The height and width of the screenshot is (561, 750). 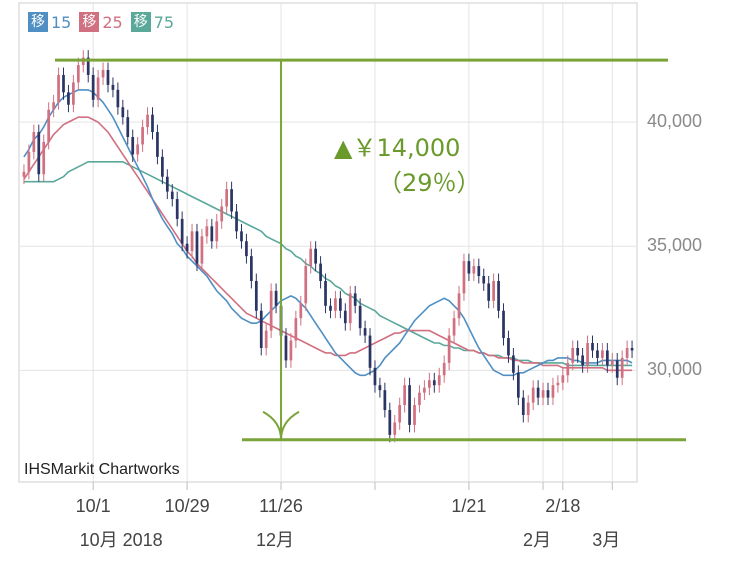 I want to click on y-tick-label-0: 30,000, so click(x=675, y=369).